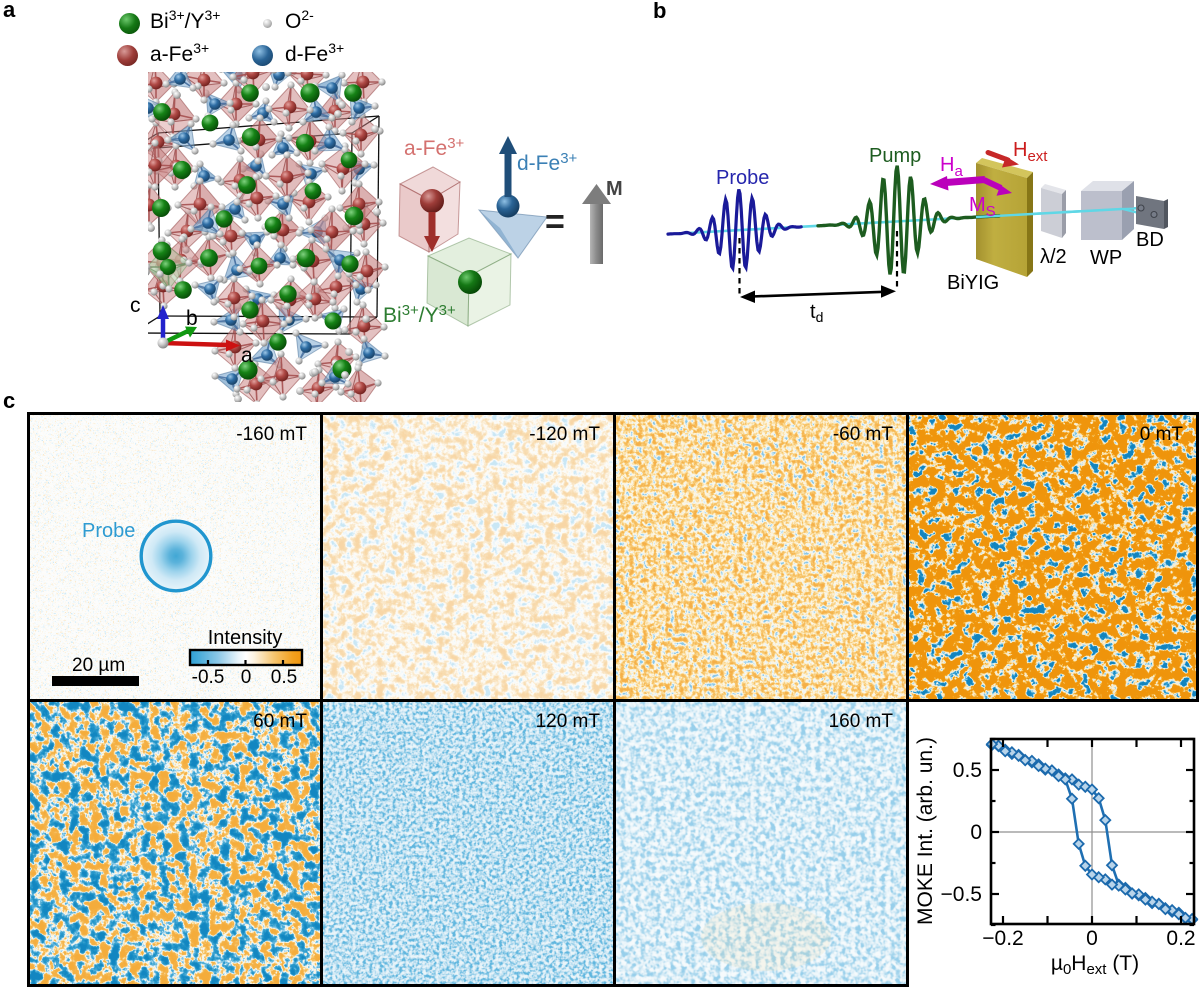 The height and width of the screenshot is (988, 1200). I want to click on svg-text: 20 µm, so click(98, 665).